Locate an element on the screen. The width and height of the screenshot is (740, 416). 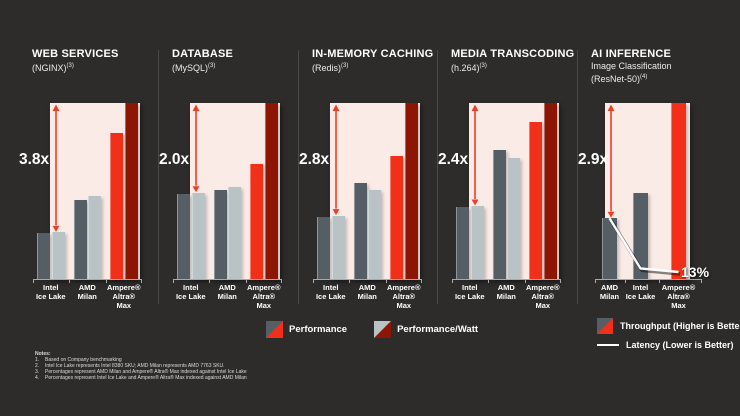
legend-label: Latency (Lower is Better) is located at coordinates (680, 345).